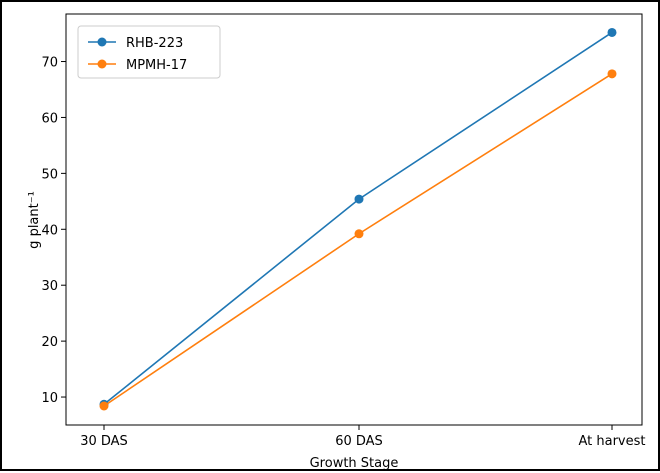 Image resolution: width=660 pixels, height=473 pixels. I want to click on y-axis: 10 20 30 40 50 60 70, so click(53, 231).